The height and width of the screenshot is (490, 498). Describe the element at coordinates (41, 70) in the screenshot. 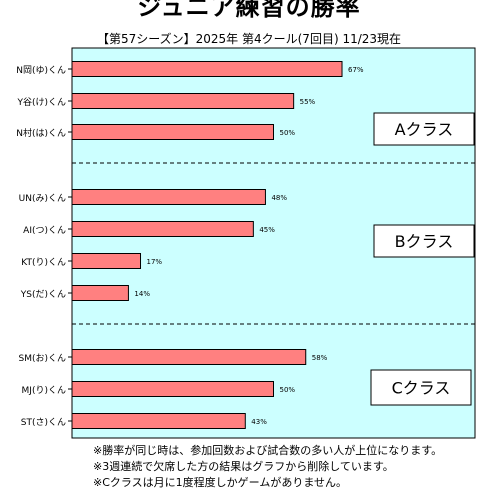

I see `category-label-0-0: N岡(ゆ)くん` at that location.